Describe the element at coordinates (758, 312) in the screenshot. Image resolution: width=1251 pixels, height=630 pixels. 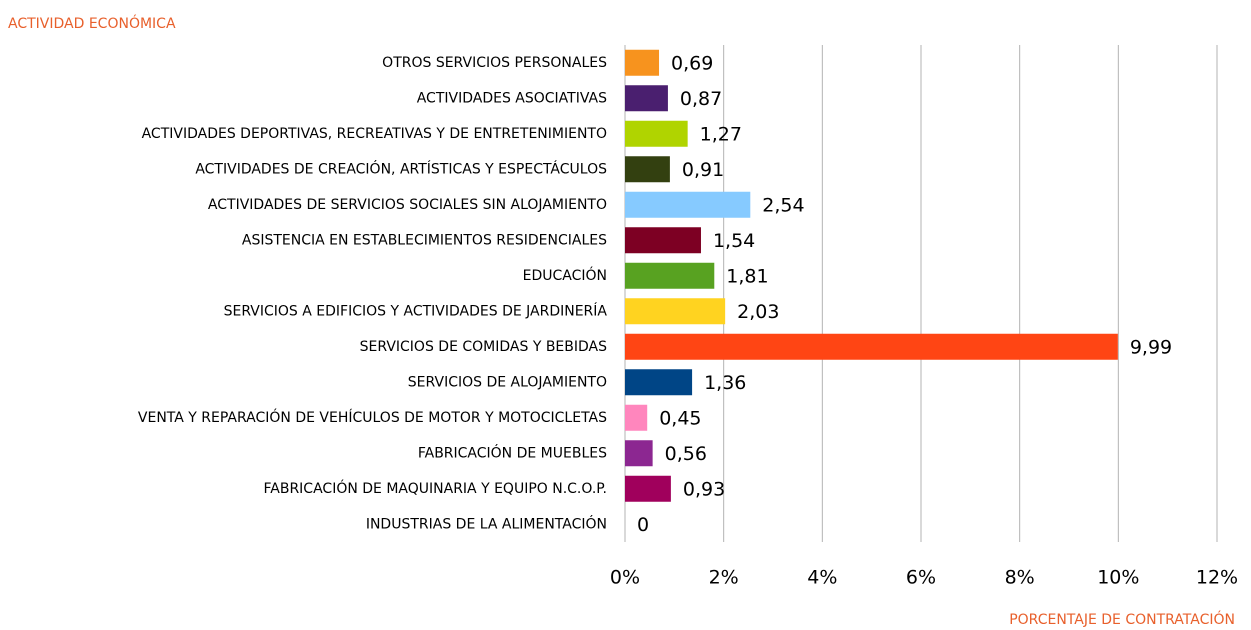
I see `value-label: 2,03` at that location.